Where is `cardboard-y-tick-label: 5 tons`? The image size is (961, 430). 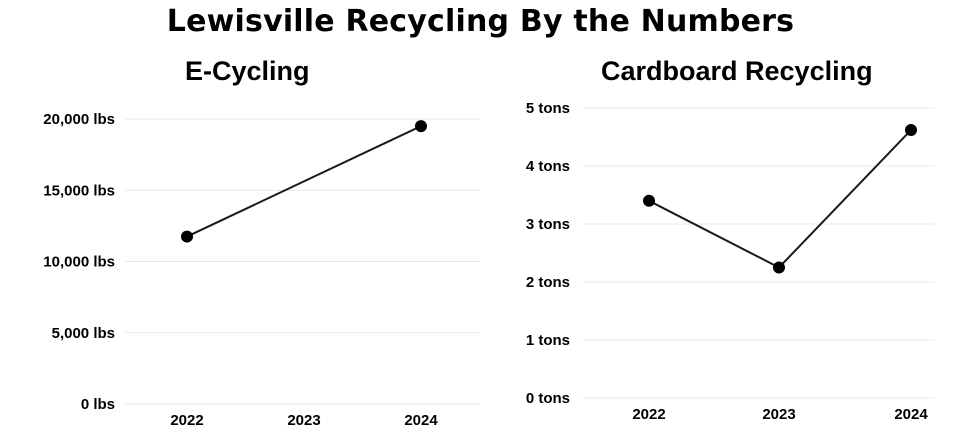 cardboard-y-tick-label: 5 tons is located at coordinates (548, 108).